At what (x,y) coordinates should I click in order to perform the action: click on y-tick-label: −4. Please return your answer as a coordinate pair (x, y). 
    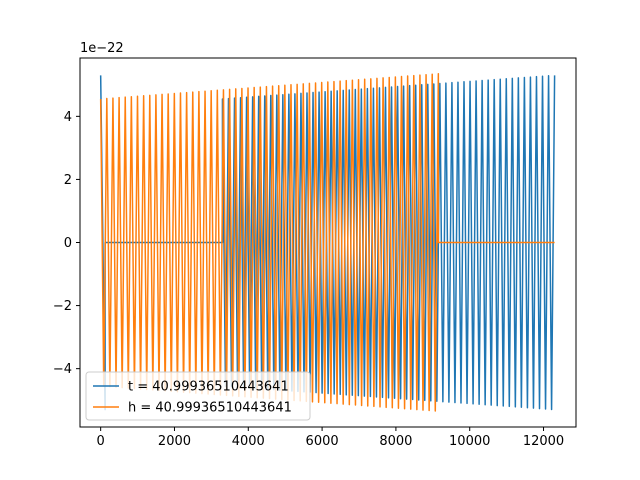
    Looking at the image, I should click on (62, 369).